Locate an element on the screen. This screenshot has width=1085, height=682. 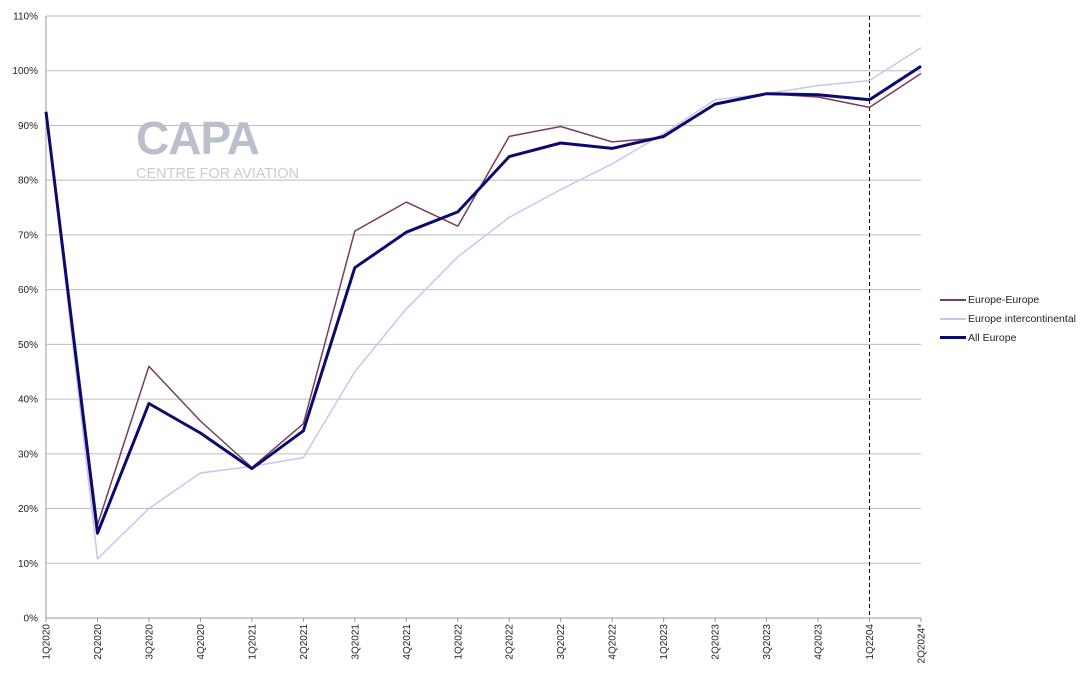
legend-item-all-europe: All Europe is located at coordinates (1008, 337).